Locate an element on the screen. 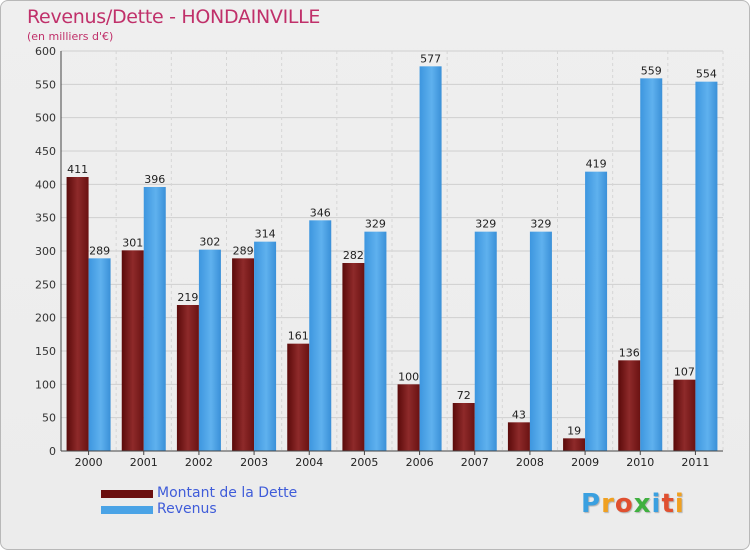 This screenshot has width=750, height=550. data-label-revenus: 559 is located at coordinates (651, 70).